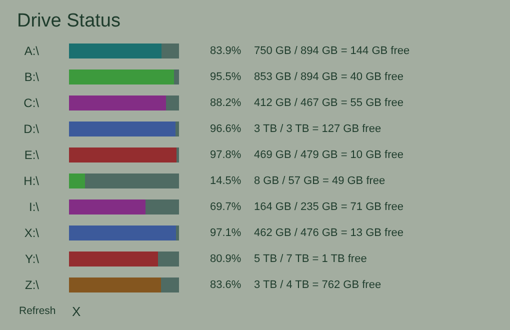 Image resolution: width=510 pixels, height=330 pixels. What do you see at coordinates (226, 233) in the screenshot?
I see `data-label: 97.1%` at bounding box center [226, 233].